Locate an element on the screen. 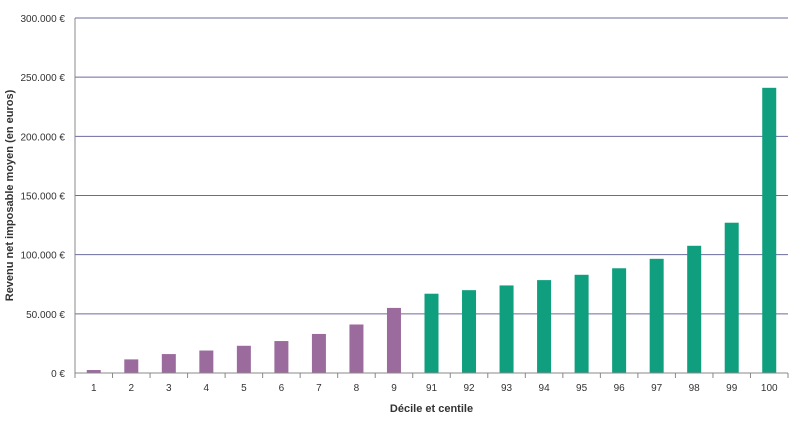 The height and width of the screenshot is (427, 800). x-tick-label: 4 is located at coordinates (207, 388).